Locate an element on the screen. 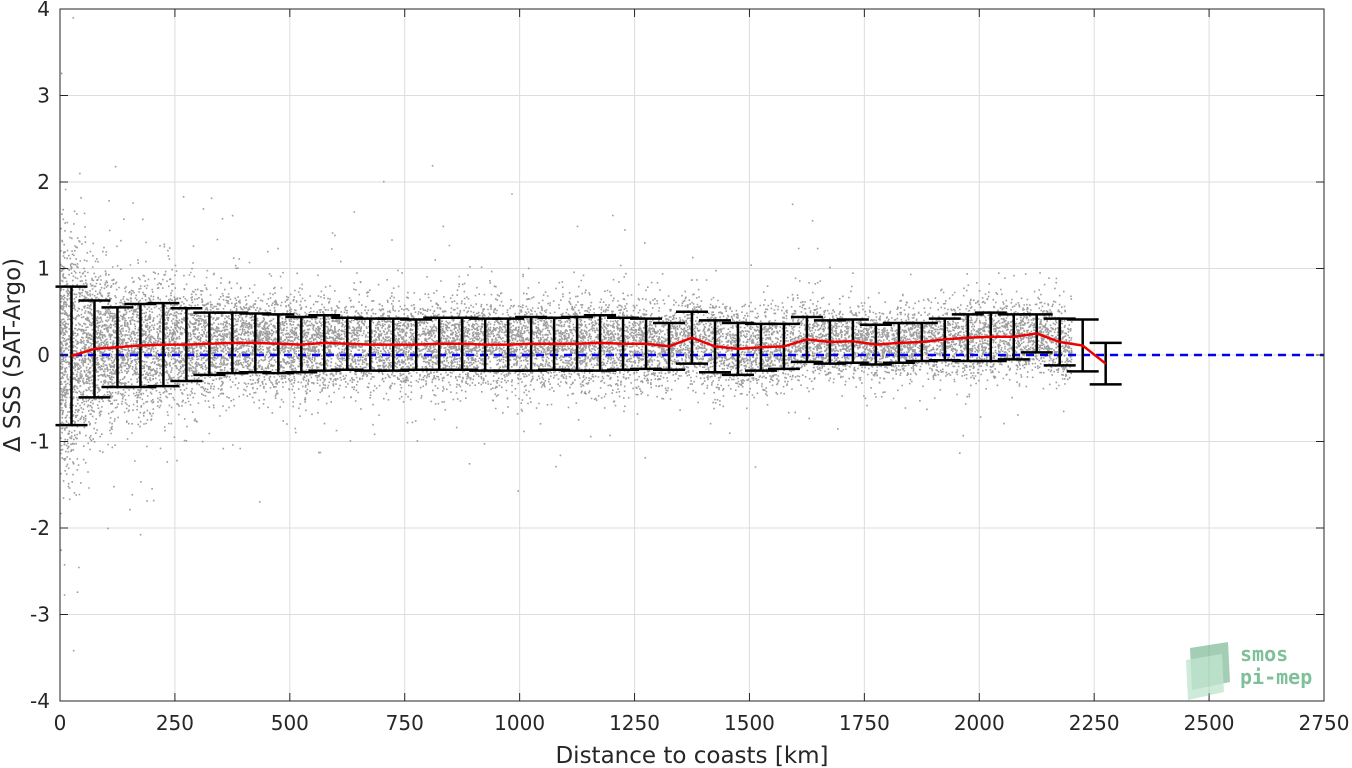 The width and height of the screenshot is (1352, 768). x-tick-label: 250 is located at coordinates (175, 723).